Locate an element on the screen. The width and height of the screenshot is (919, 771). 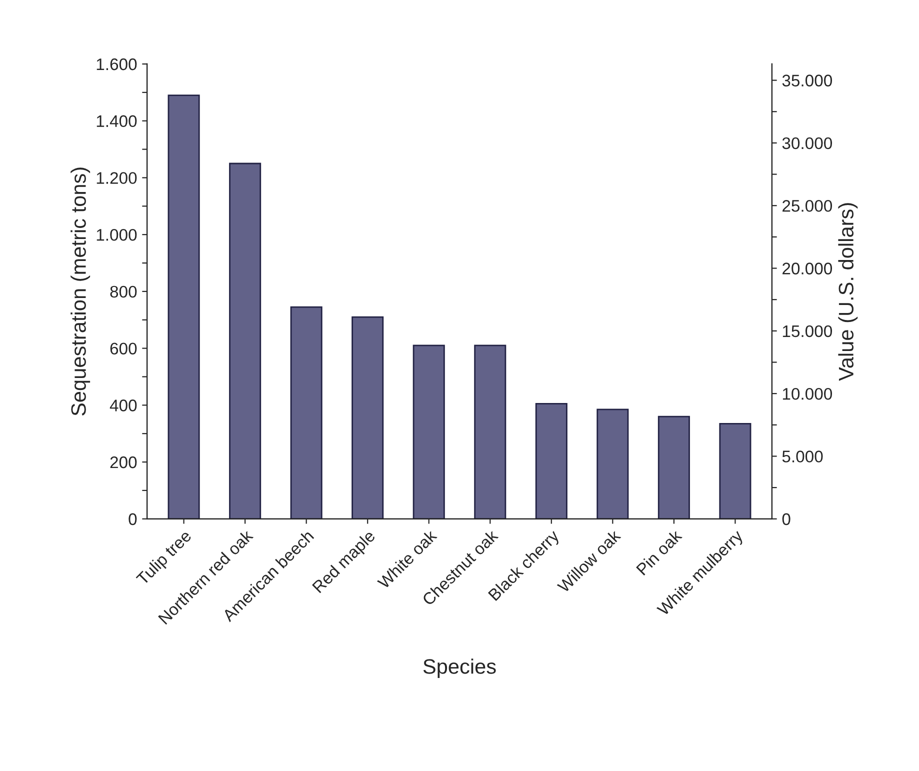
y-tick-label: 800 is located at coordinates (123, 292).